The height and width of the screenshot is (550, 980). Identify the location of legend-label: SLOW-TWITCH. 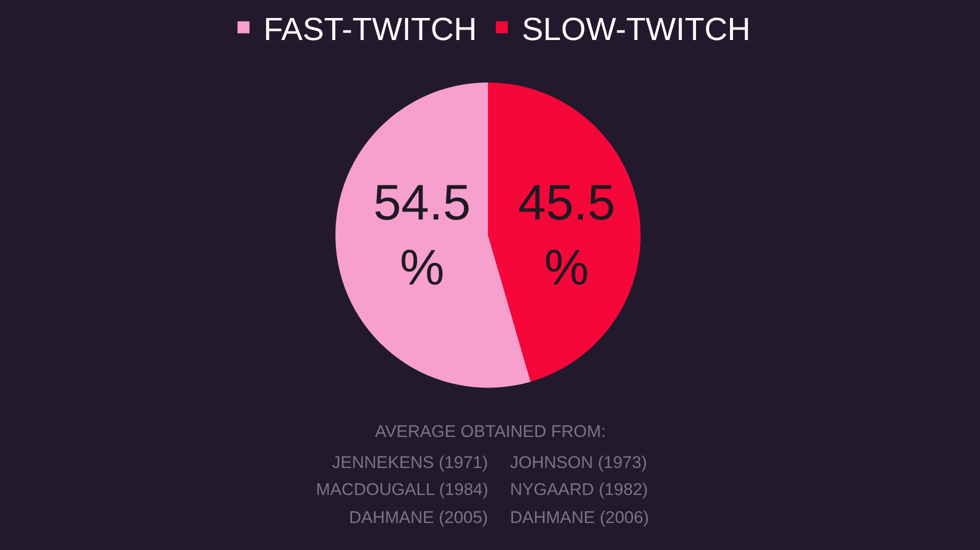
(636, 28).